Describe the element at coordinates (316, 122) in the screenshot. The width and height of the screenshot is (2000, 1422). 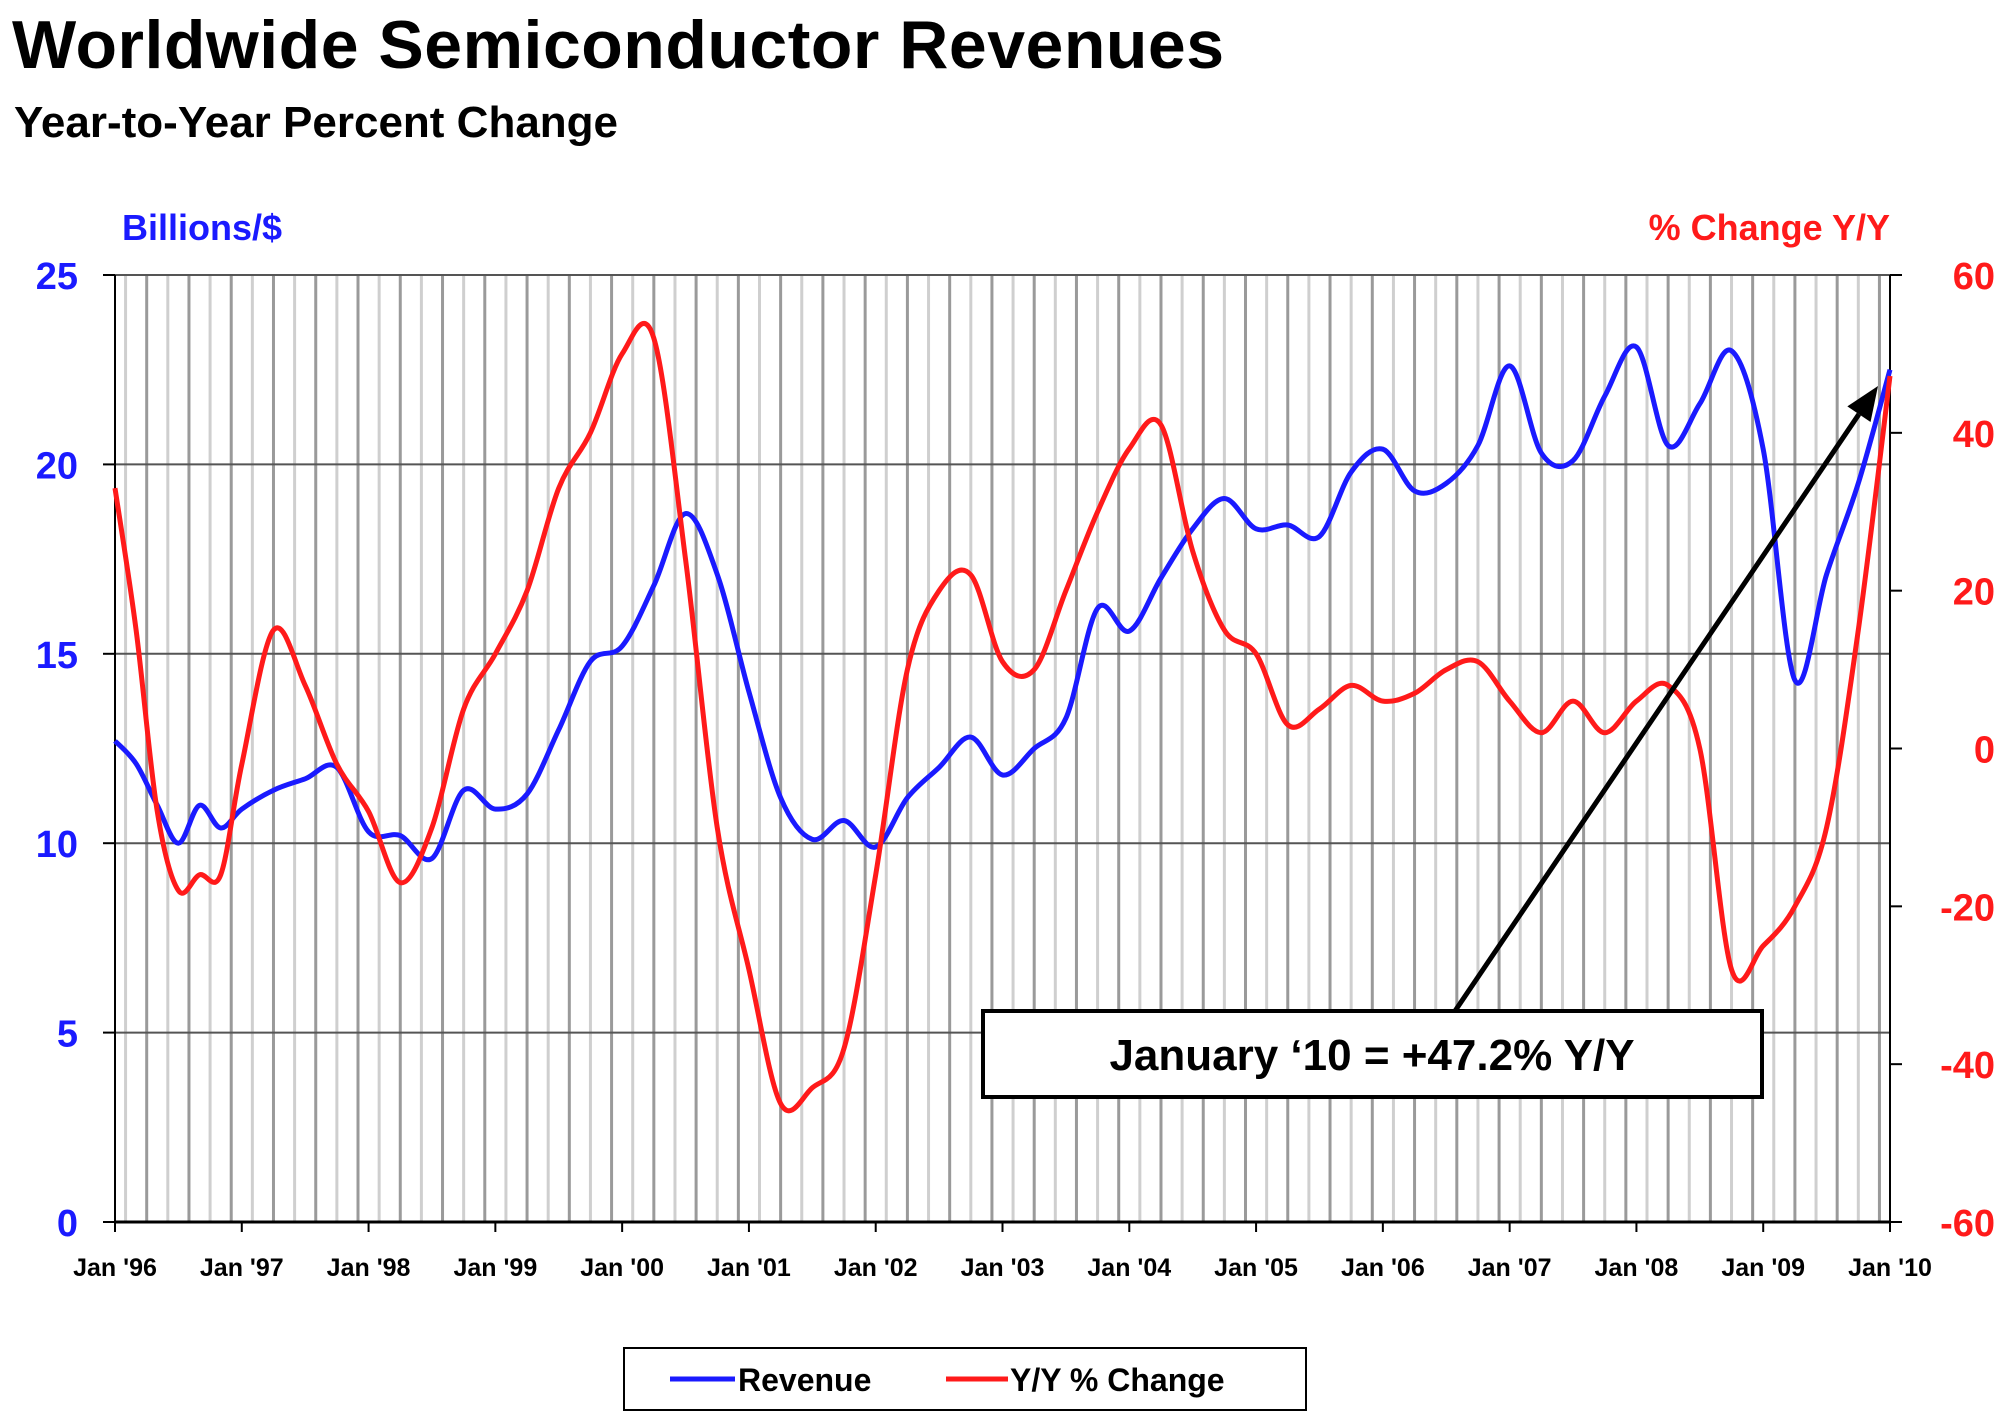
I see `chart-subtitle: Year-to-Year Percent Change` at that location.